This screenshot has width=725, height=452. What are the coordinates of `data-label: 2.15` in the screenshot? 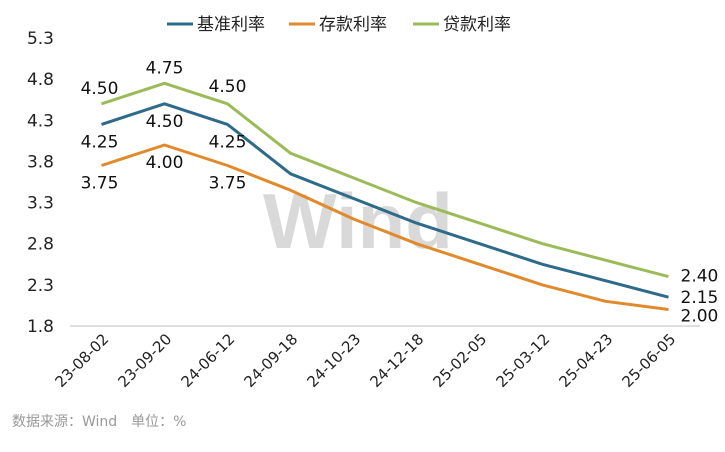 It's located at (700, 298).